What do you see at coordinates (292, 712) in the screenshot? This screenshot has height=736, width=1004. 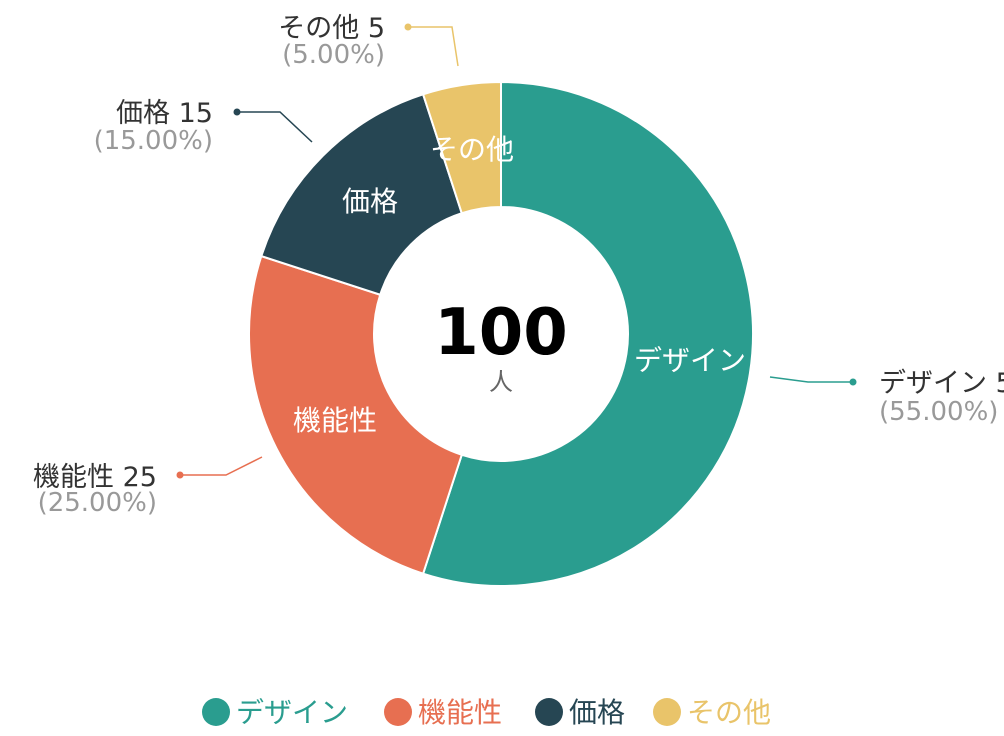 I see `legend-label-0: デザイン` at bounding box center [292, 712].